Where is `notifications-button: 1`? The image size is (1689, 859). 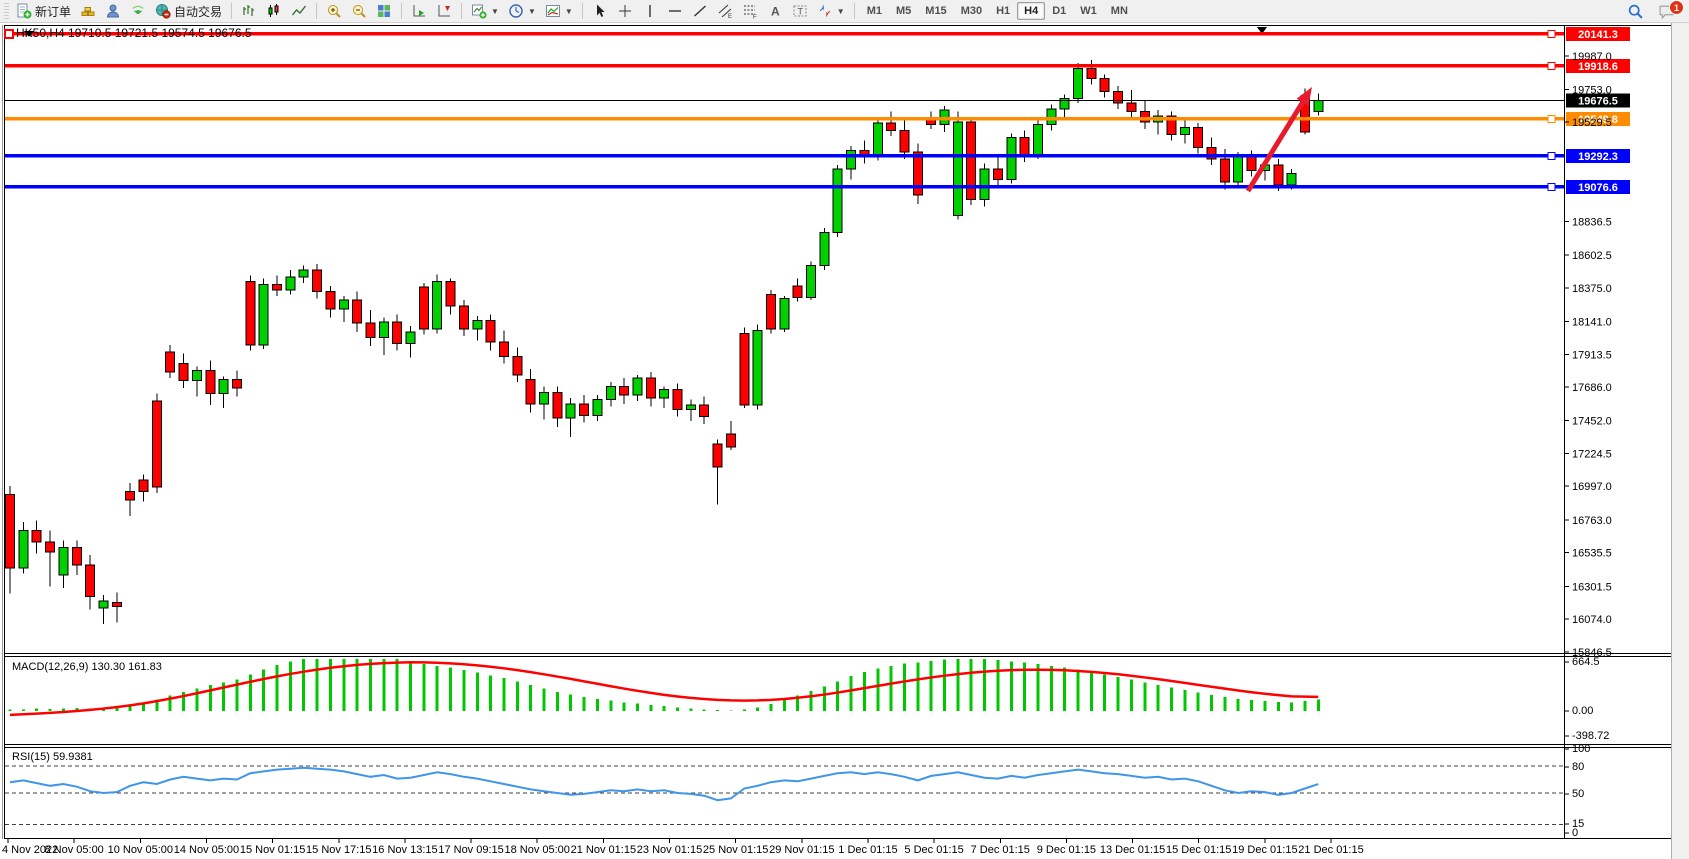
notifications-button: 1 is located at coordinates (1669, 10).